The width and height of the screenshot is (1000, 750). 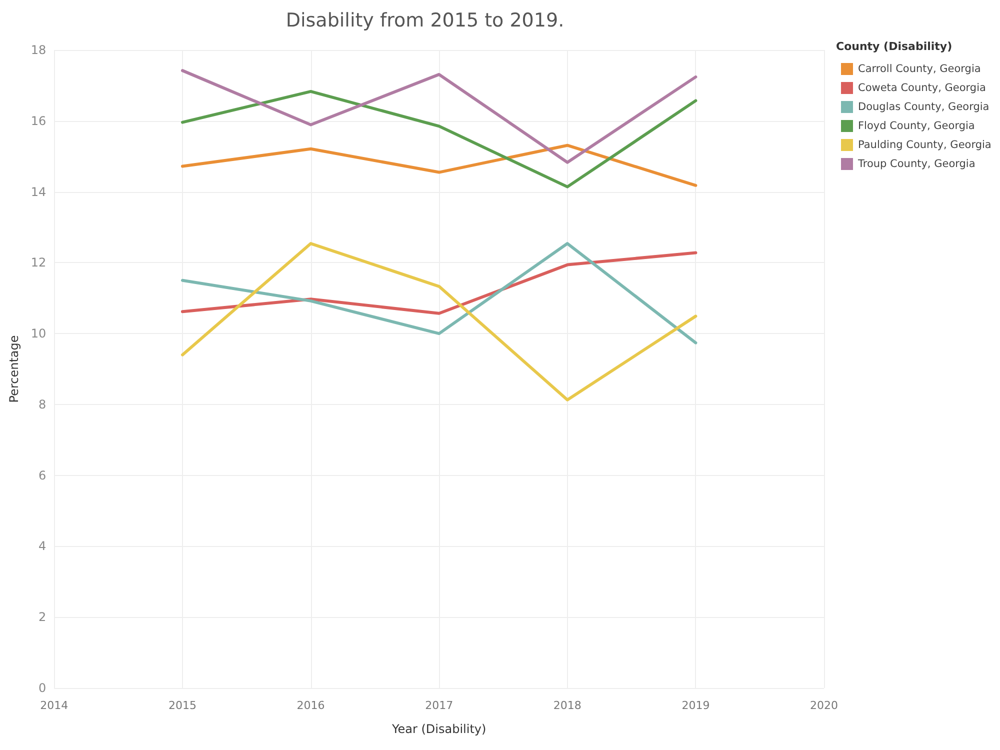 What do you see at coordinates (54, 705) in the screenshot?
I see `x-tick-label: 2014` at bounding box center [54, 705].